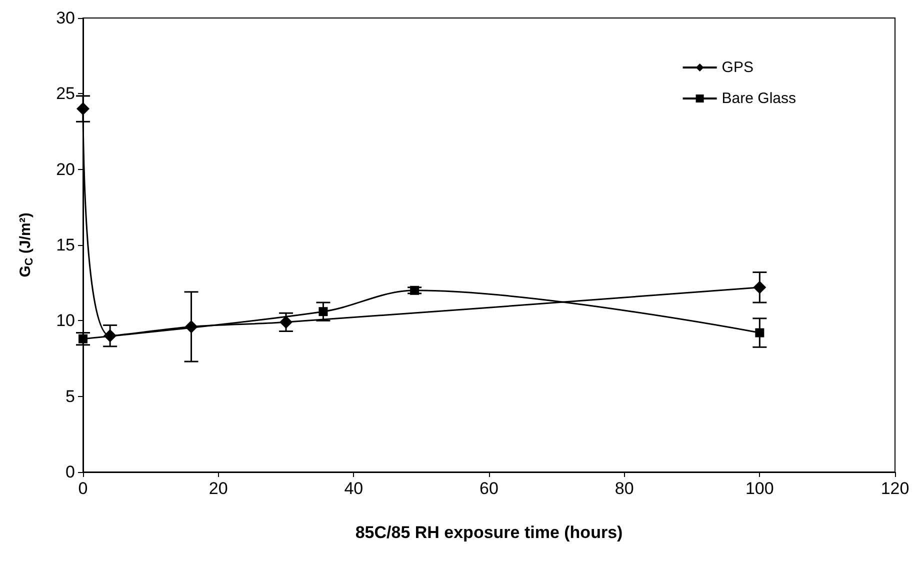 The image size is (921, 574). What do you see at coordinates (895, 488) in the screenshot?
I see `x-tick-label: 120` at bounding box center [895, 488].